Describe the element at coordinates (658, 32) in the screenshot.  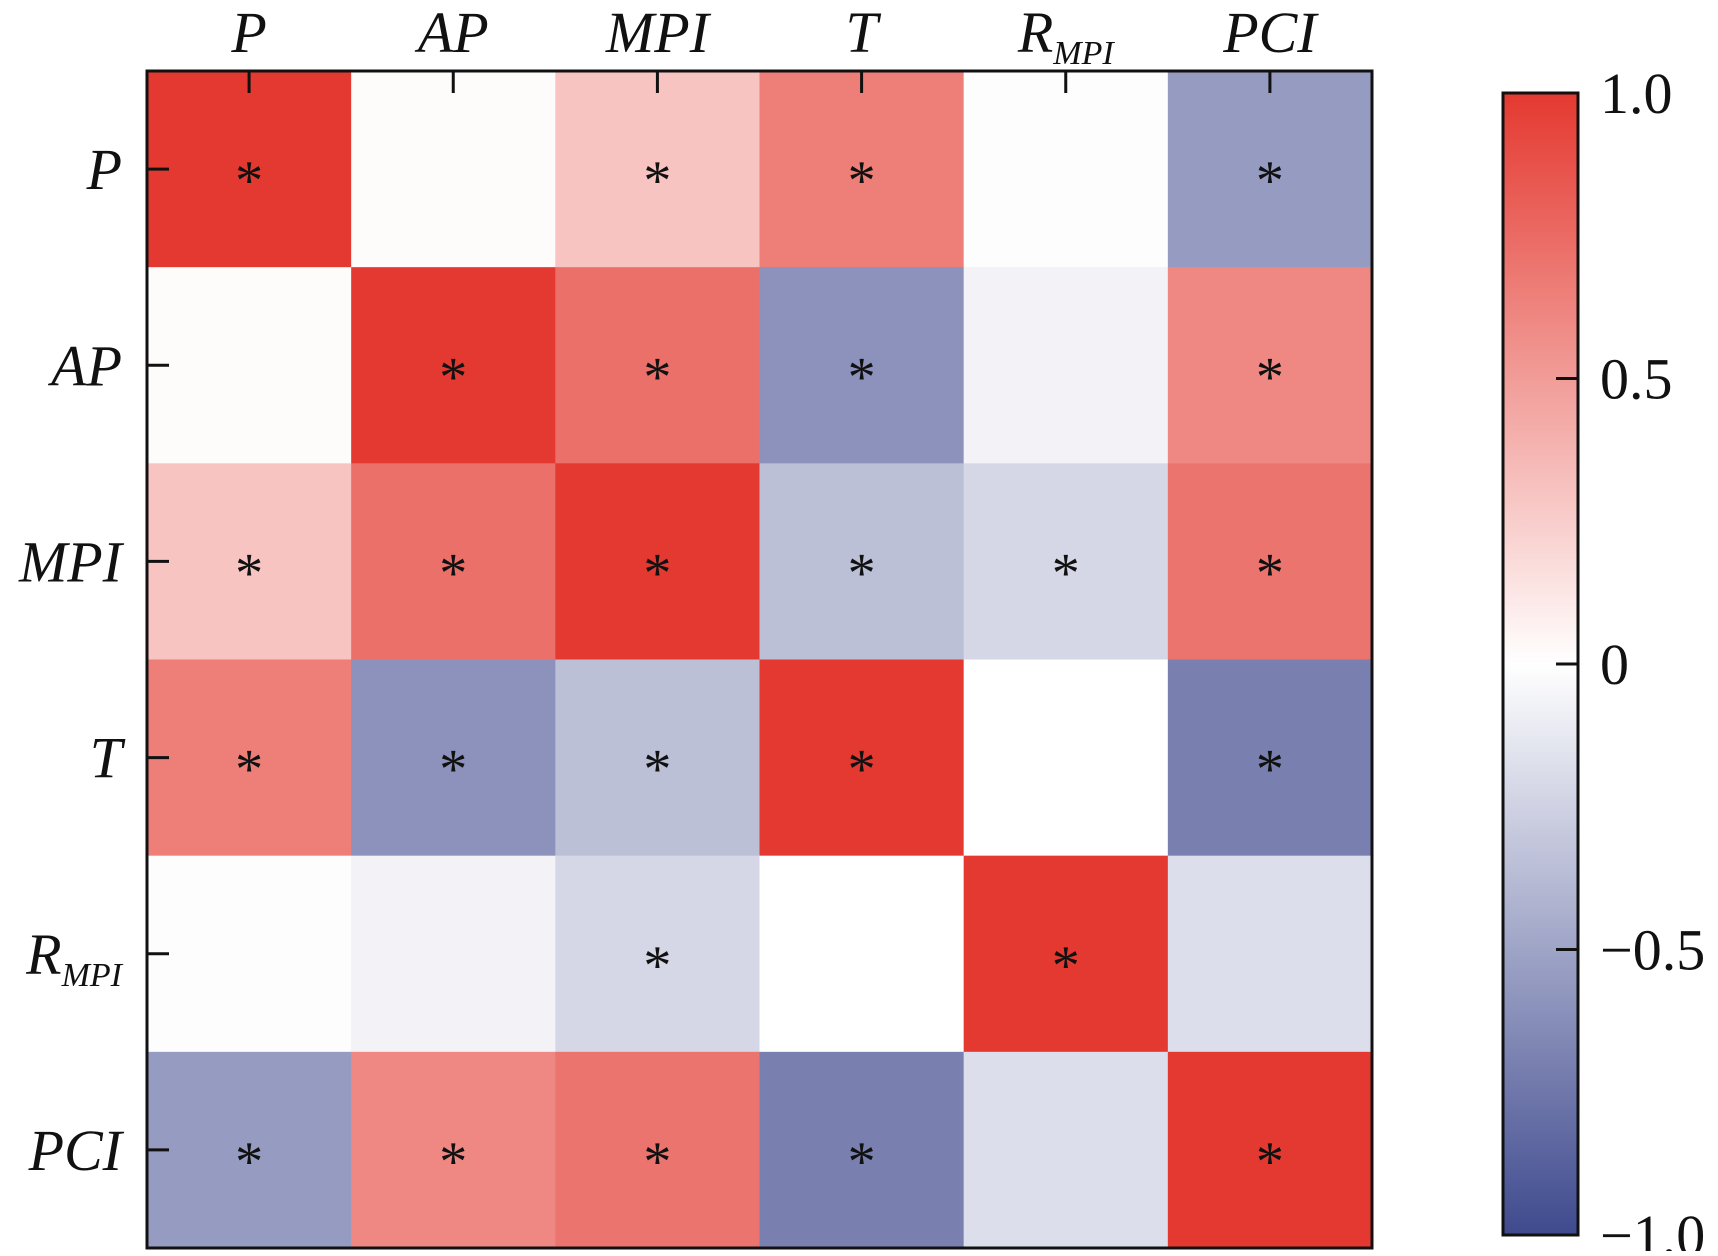
I see `x-axis-tick-label: MPI` at that location.